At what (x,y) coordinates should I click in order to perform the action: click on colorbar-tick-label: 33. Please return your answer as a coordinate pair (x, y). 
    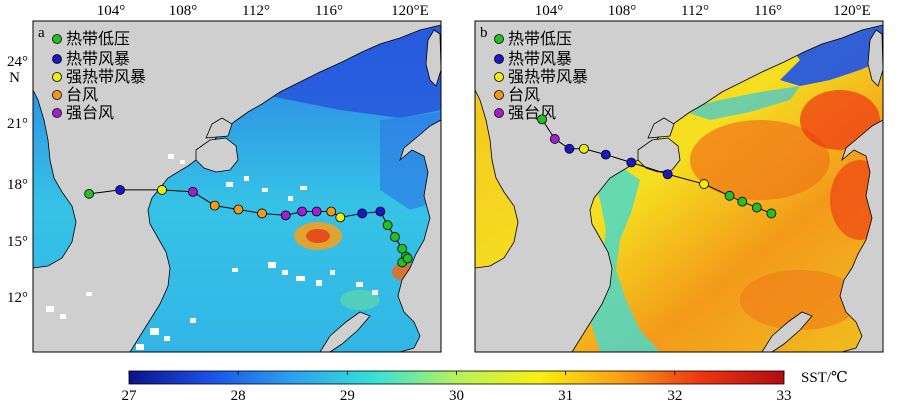
    Looking at the image, I should click on (784, 396).